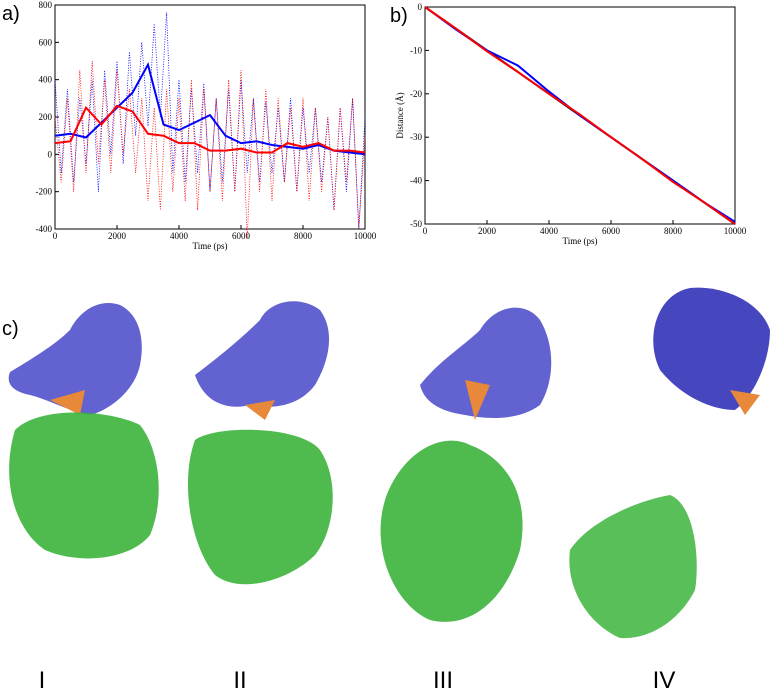 The width and height of the screenshot is (782, 691). What do you see at coordinates (416, 224) in the screenshot?
I see `y-tick-label: -50` at bounding box center [416, 224].